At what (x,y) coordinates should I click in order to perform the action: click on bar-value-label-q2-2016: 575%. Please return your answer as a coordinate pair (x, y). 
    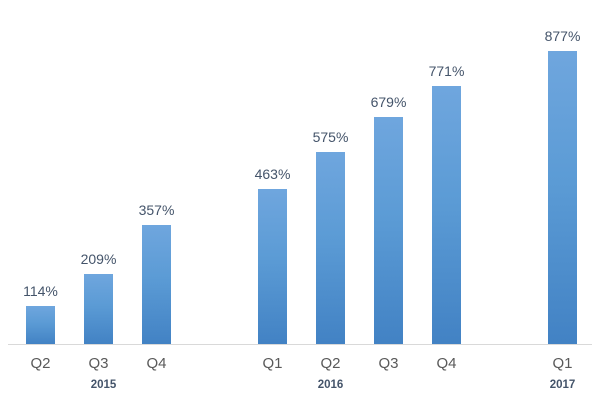
    Looking at the image, I should click on (330, 137).